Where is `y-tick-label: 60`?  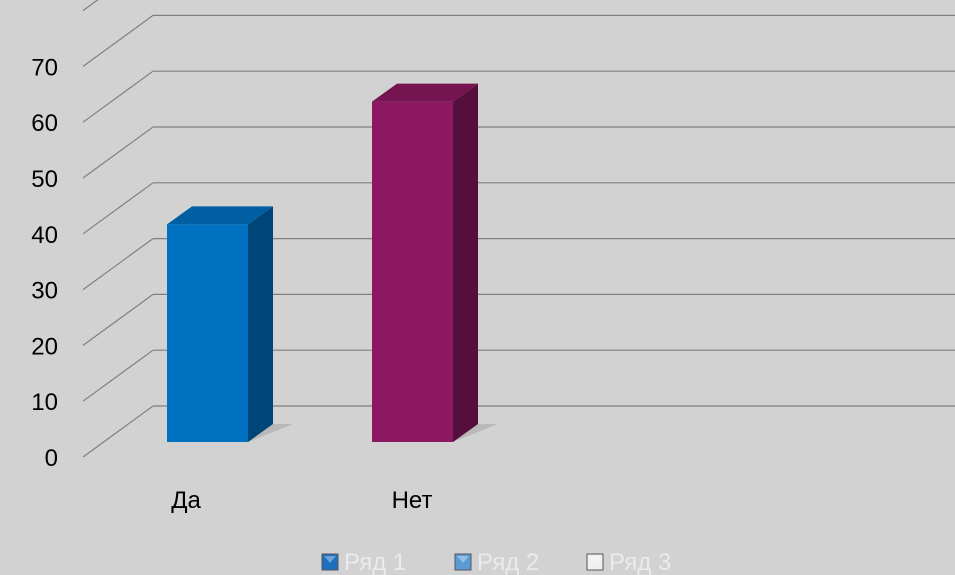 y-tick-label: 60 is located at coordinates (44, 123).